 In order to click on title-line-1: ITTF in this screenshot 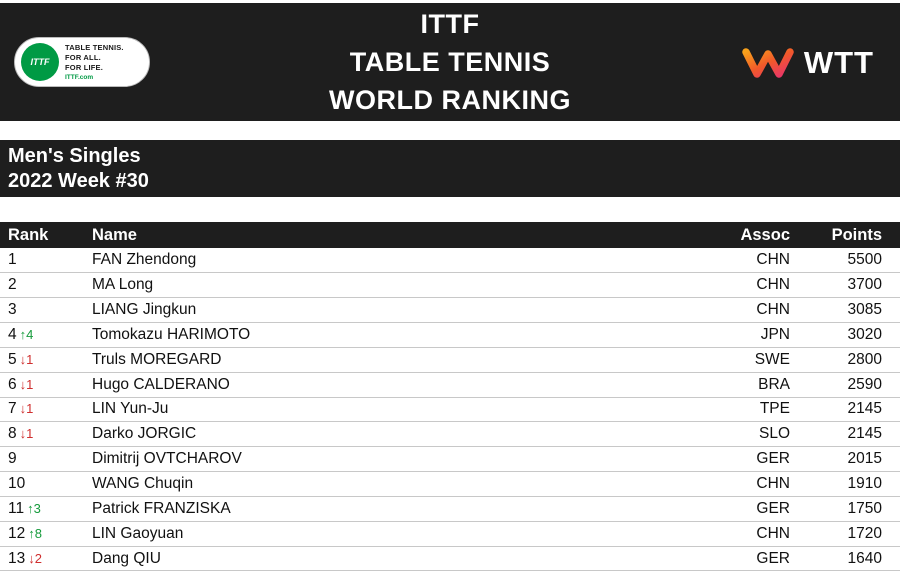, I will do `click(450, 24)`.